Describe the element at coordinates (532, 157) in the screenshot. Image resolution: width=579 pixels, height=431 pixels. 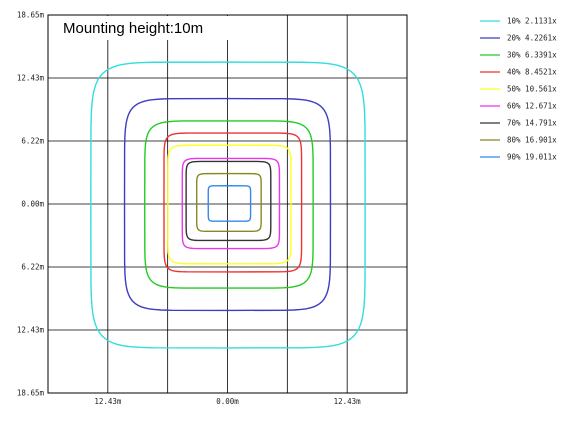
I see `legend-label: 90% 19.011x` at that location.